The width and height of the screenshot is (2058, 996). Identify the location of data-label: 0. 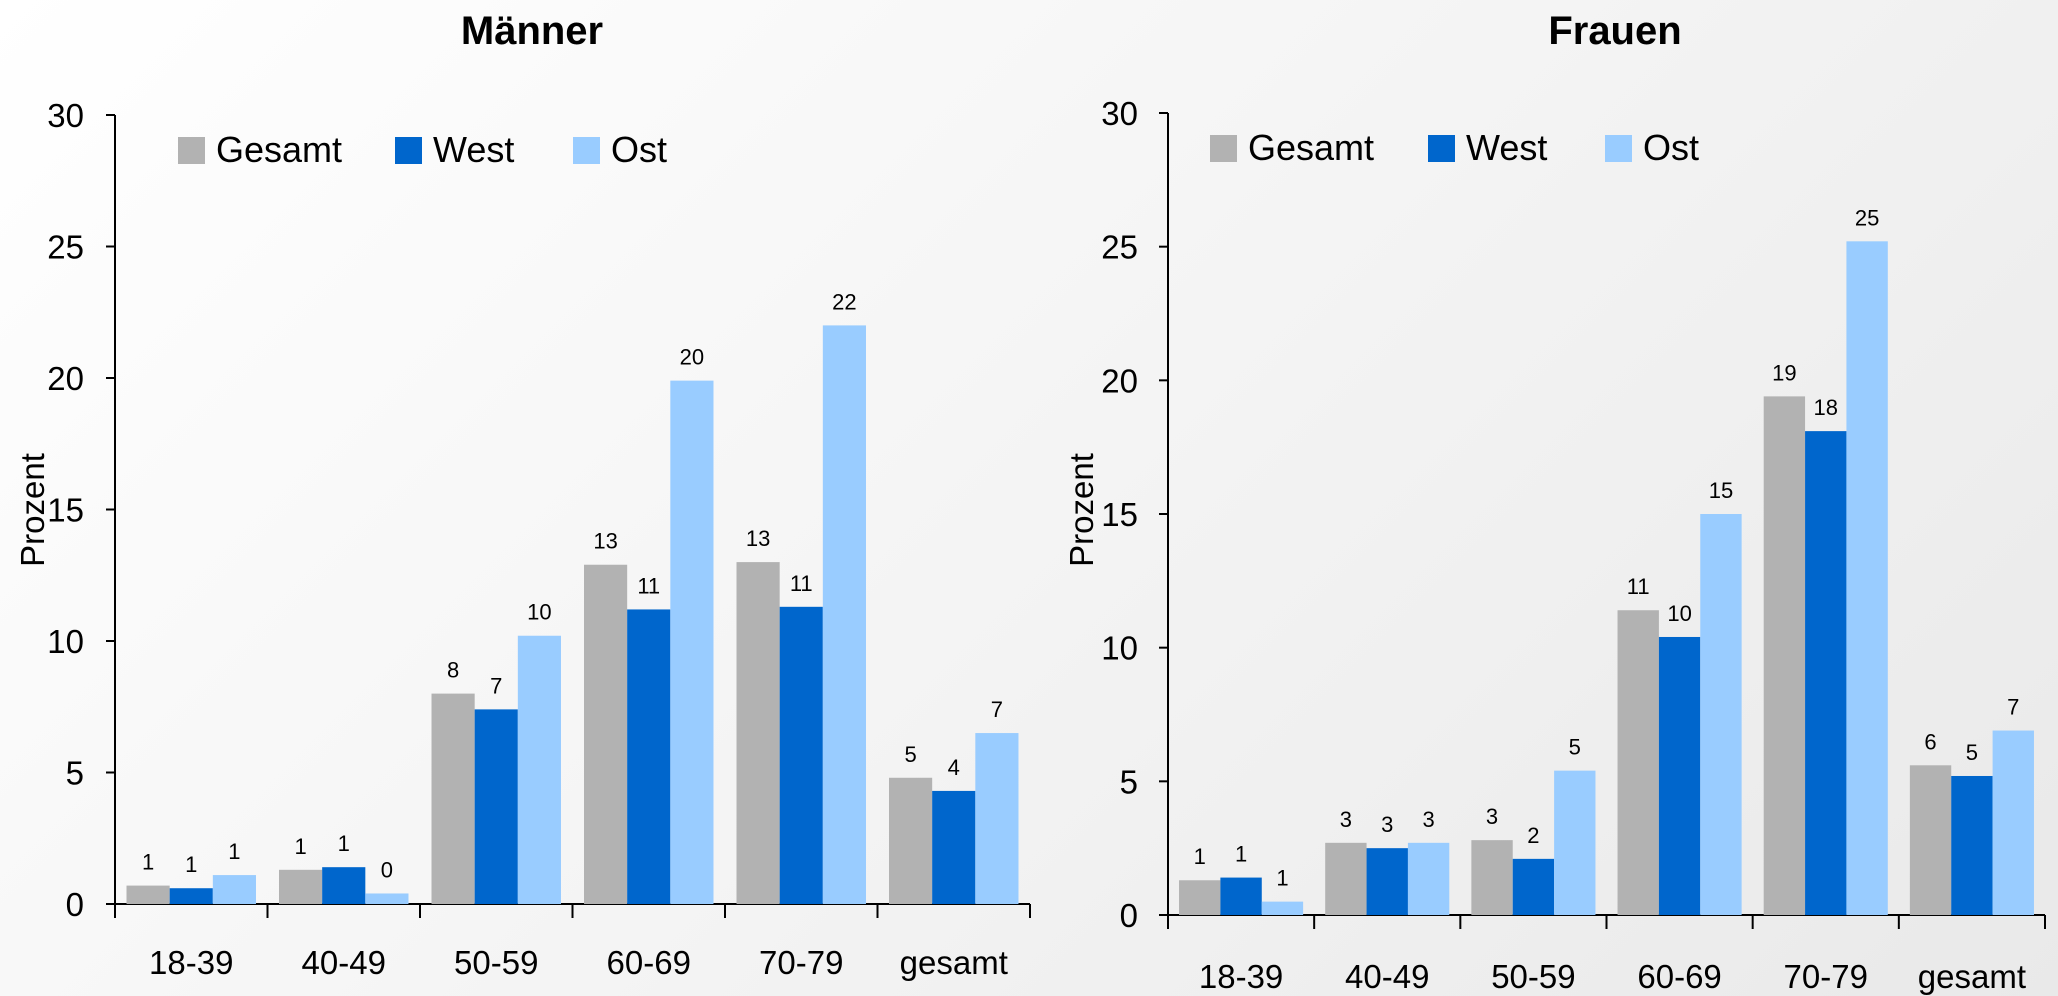
(387, 869).